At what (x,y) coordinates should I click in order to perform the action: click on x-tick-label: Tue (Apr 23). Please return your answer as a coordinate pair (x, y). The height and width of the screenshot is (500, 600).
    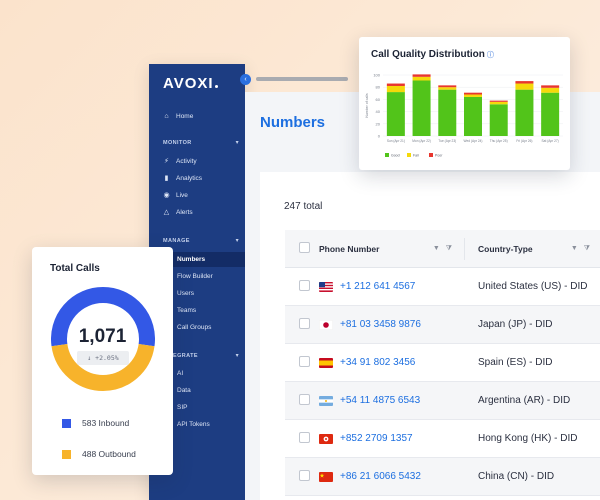
    Looking at the image, I should click on (447, 141).